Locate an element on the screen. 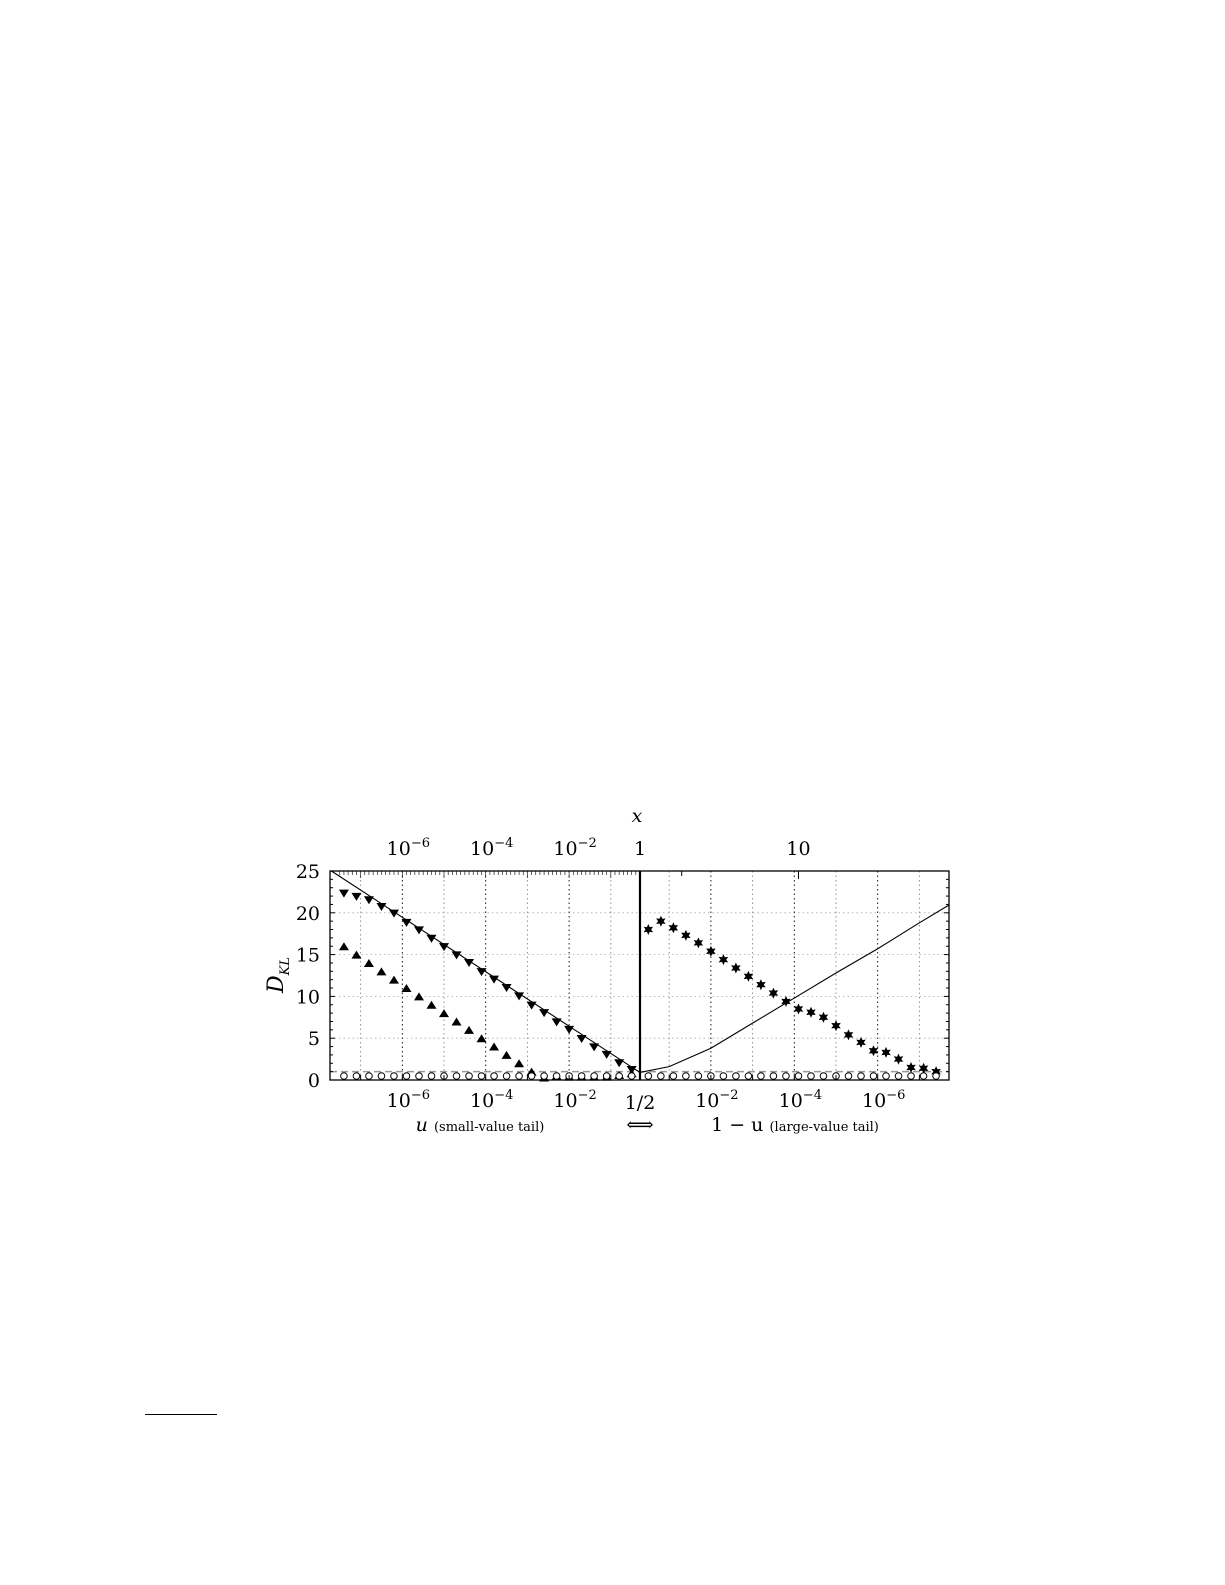 This screenshot has width=1225, height=1585. x-label-right: 1 − u (large-value tail) is located at coordinates (795, 1125).